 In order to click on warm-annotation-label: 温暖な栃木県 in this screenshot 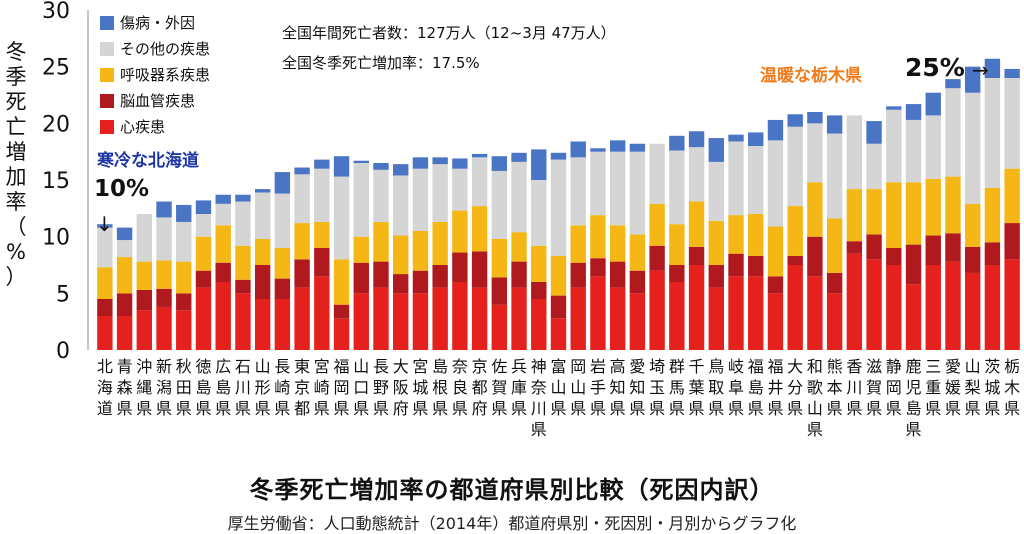, I will do `click(811, 76)`.